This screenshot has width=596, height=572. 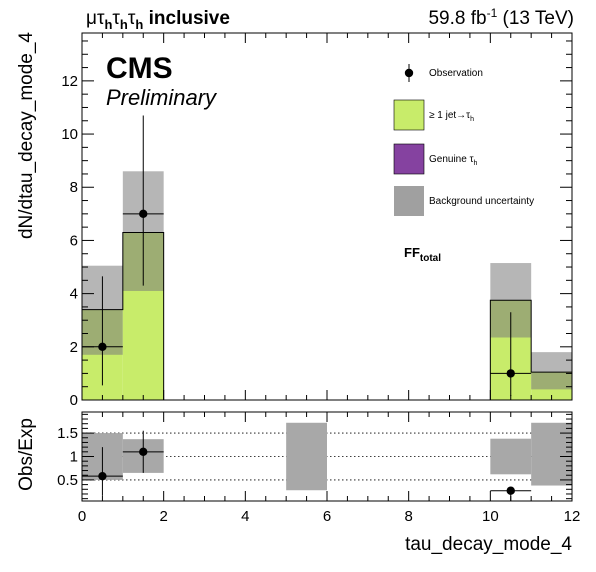 I want to click on x-tick-label: 4, so click(x=245, y=516).